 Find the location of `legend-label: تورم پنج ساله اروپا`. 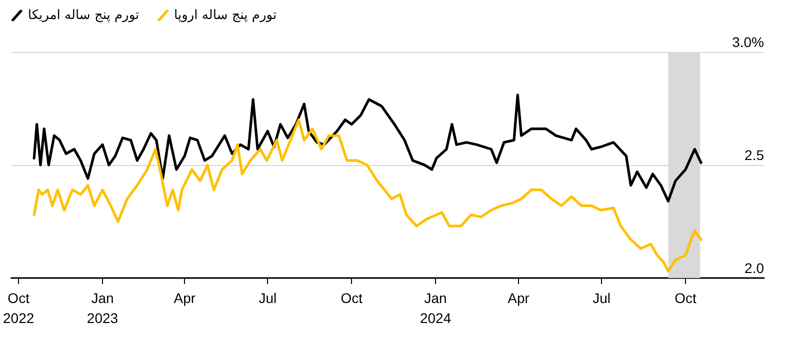

legend-label: تورم پنج ساله اروپا is located at coordinates (225, 15).